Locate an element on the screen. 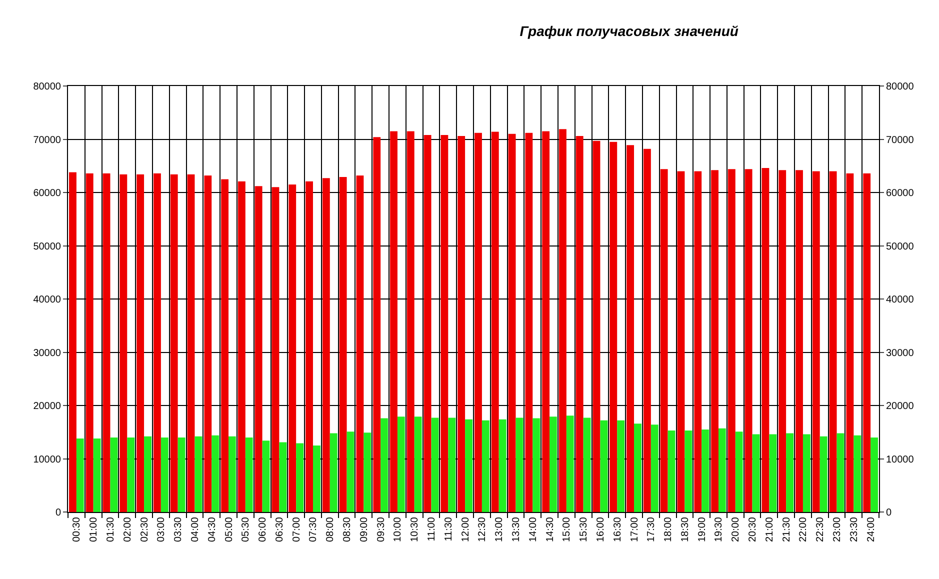 Image resolution: width=939 pixels, height=579 pixels. x-tick-label: 21:00 is located at coordinates (770, 529).